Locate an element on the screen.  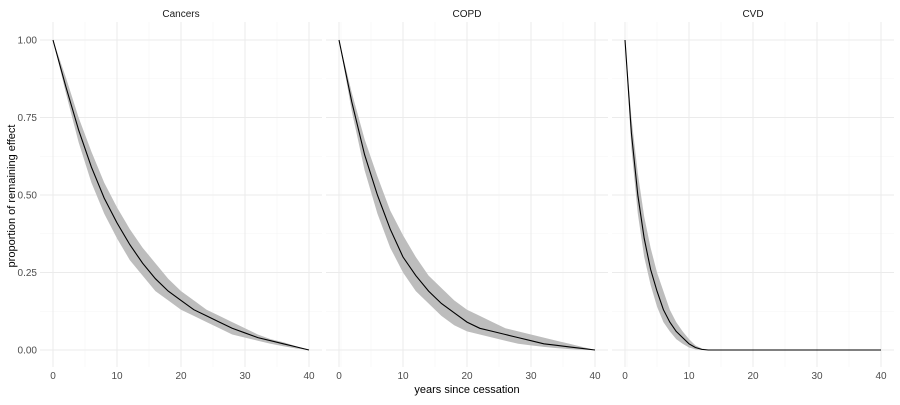
y-axis-title: proportion of remaining effect is located at coordinates (12, 196).